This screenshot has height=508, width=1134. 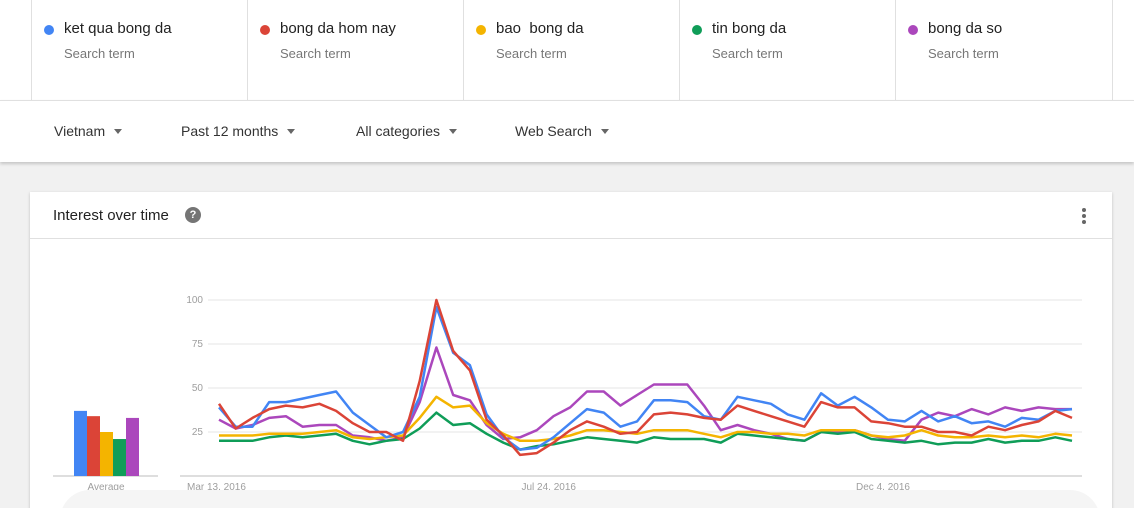 I want to click on average-label: Average, so click(x=106, y=487).